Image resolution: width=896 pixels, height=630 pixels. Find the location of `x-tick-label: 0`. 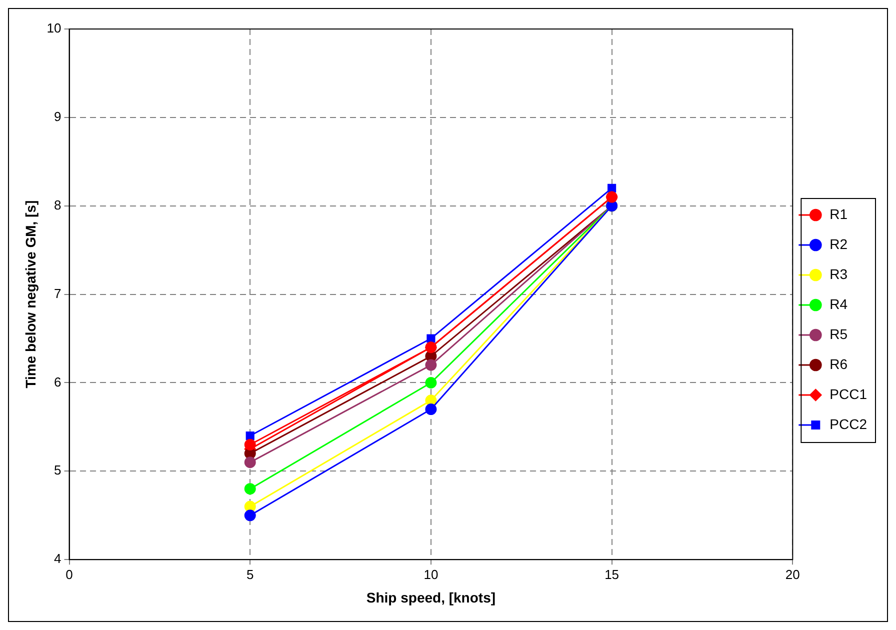

x-tick-label: 0 is located at coordinates (69, 574).